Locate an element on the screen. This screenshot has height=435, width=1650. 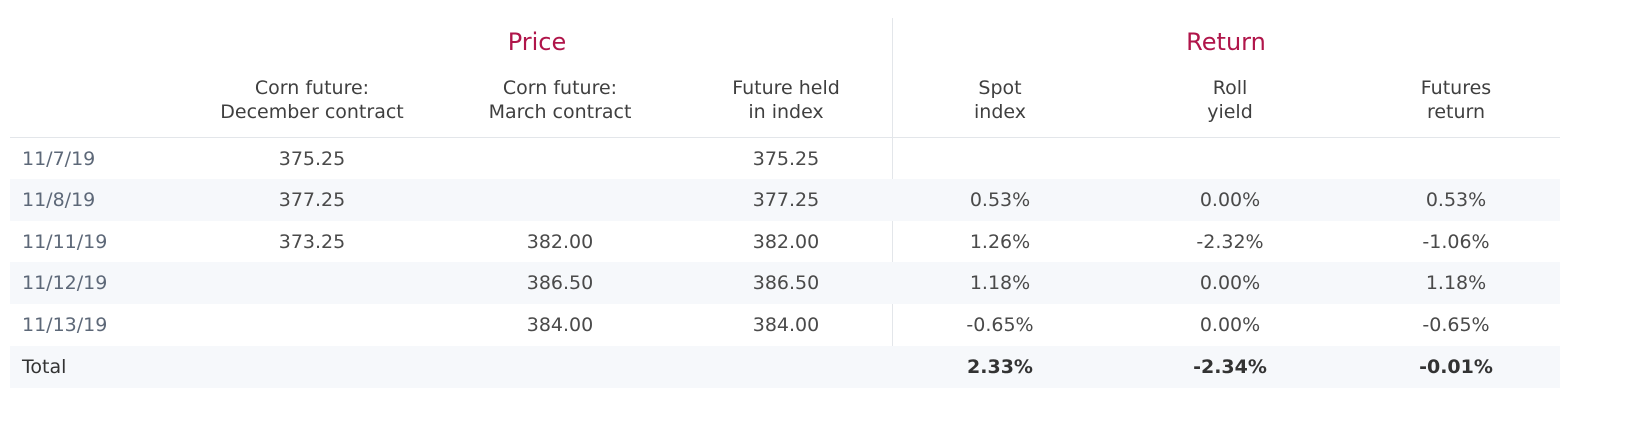
group-header-price: Price is located at coordinates (537, 42).